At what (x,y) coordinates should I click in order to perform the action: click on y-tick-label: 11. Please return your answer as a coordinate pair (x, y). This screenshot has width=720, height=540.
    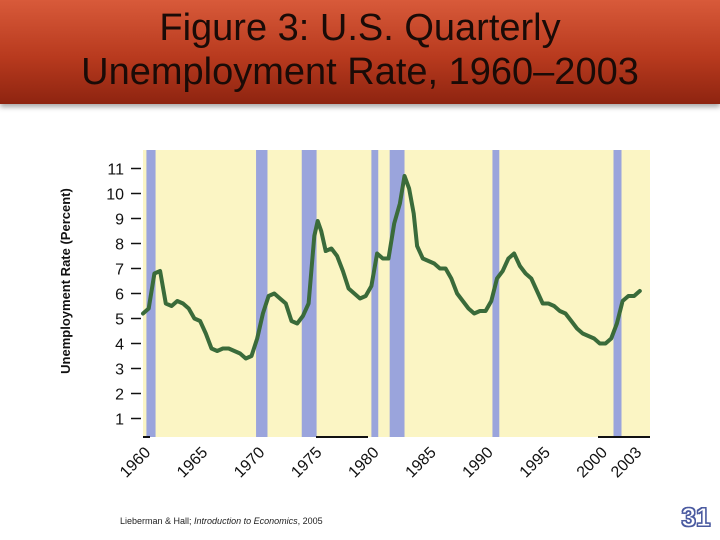
    Looking at the image, I should click on (115, 170).